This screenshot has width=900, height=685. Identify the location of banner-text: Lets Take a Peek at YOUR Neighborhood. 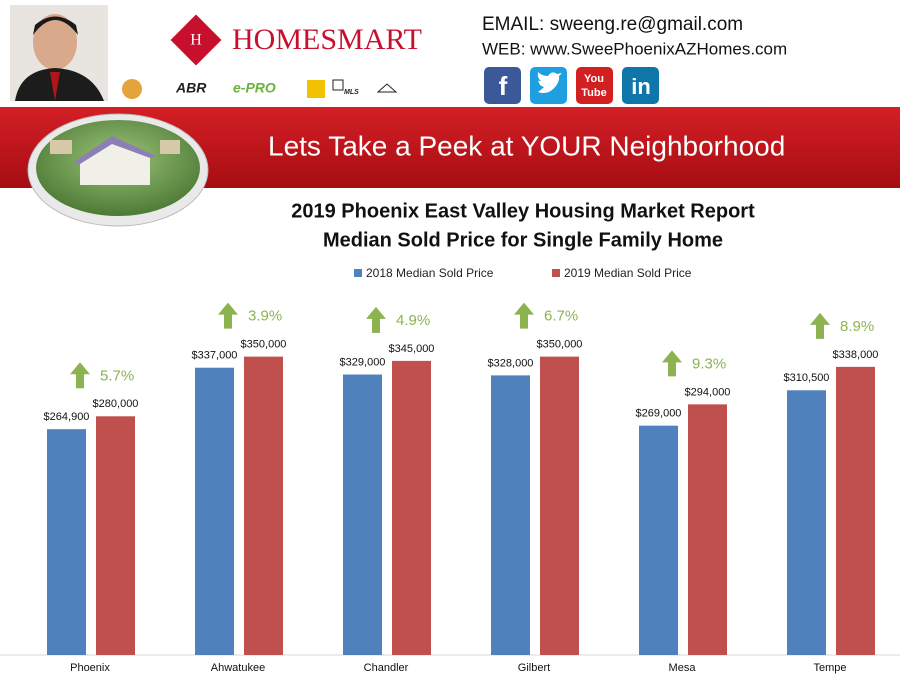
(526, 145).